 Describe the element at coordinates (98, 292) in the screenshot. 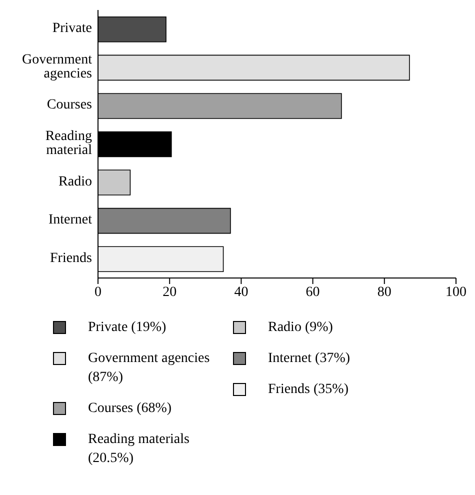

I see `x-tick-label: 0` at that location.